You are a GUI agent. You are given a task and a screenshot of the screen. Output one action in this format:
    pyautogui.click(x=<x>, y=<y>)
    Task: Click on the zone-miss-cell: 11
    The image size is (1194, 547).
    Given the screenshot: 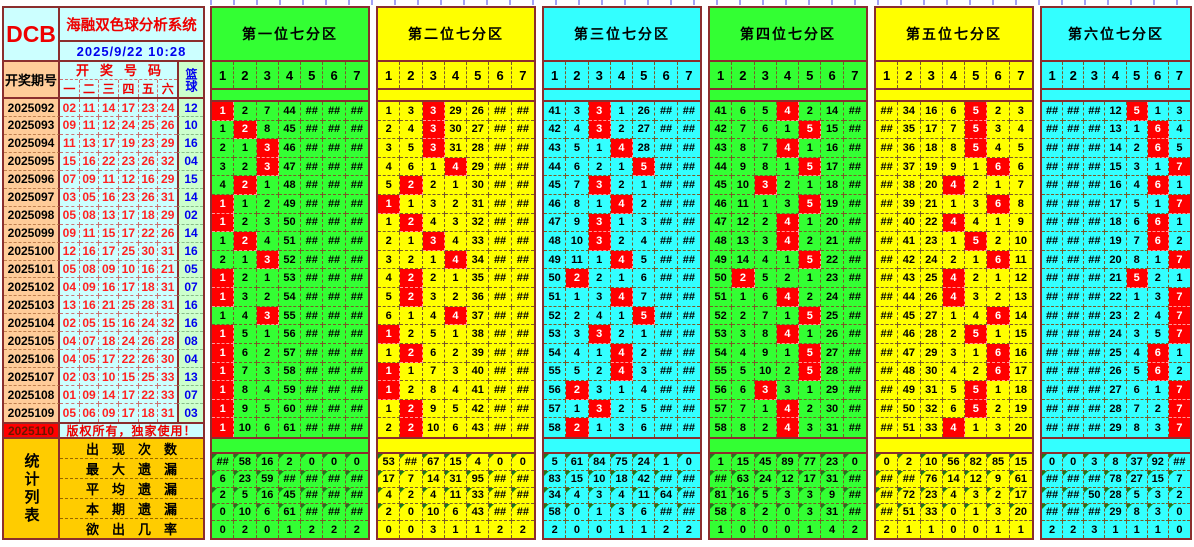 What is the action you would take?
    pyautogui.click(x=743, y=204)
    